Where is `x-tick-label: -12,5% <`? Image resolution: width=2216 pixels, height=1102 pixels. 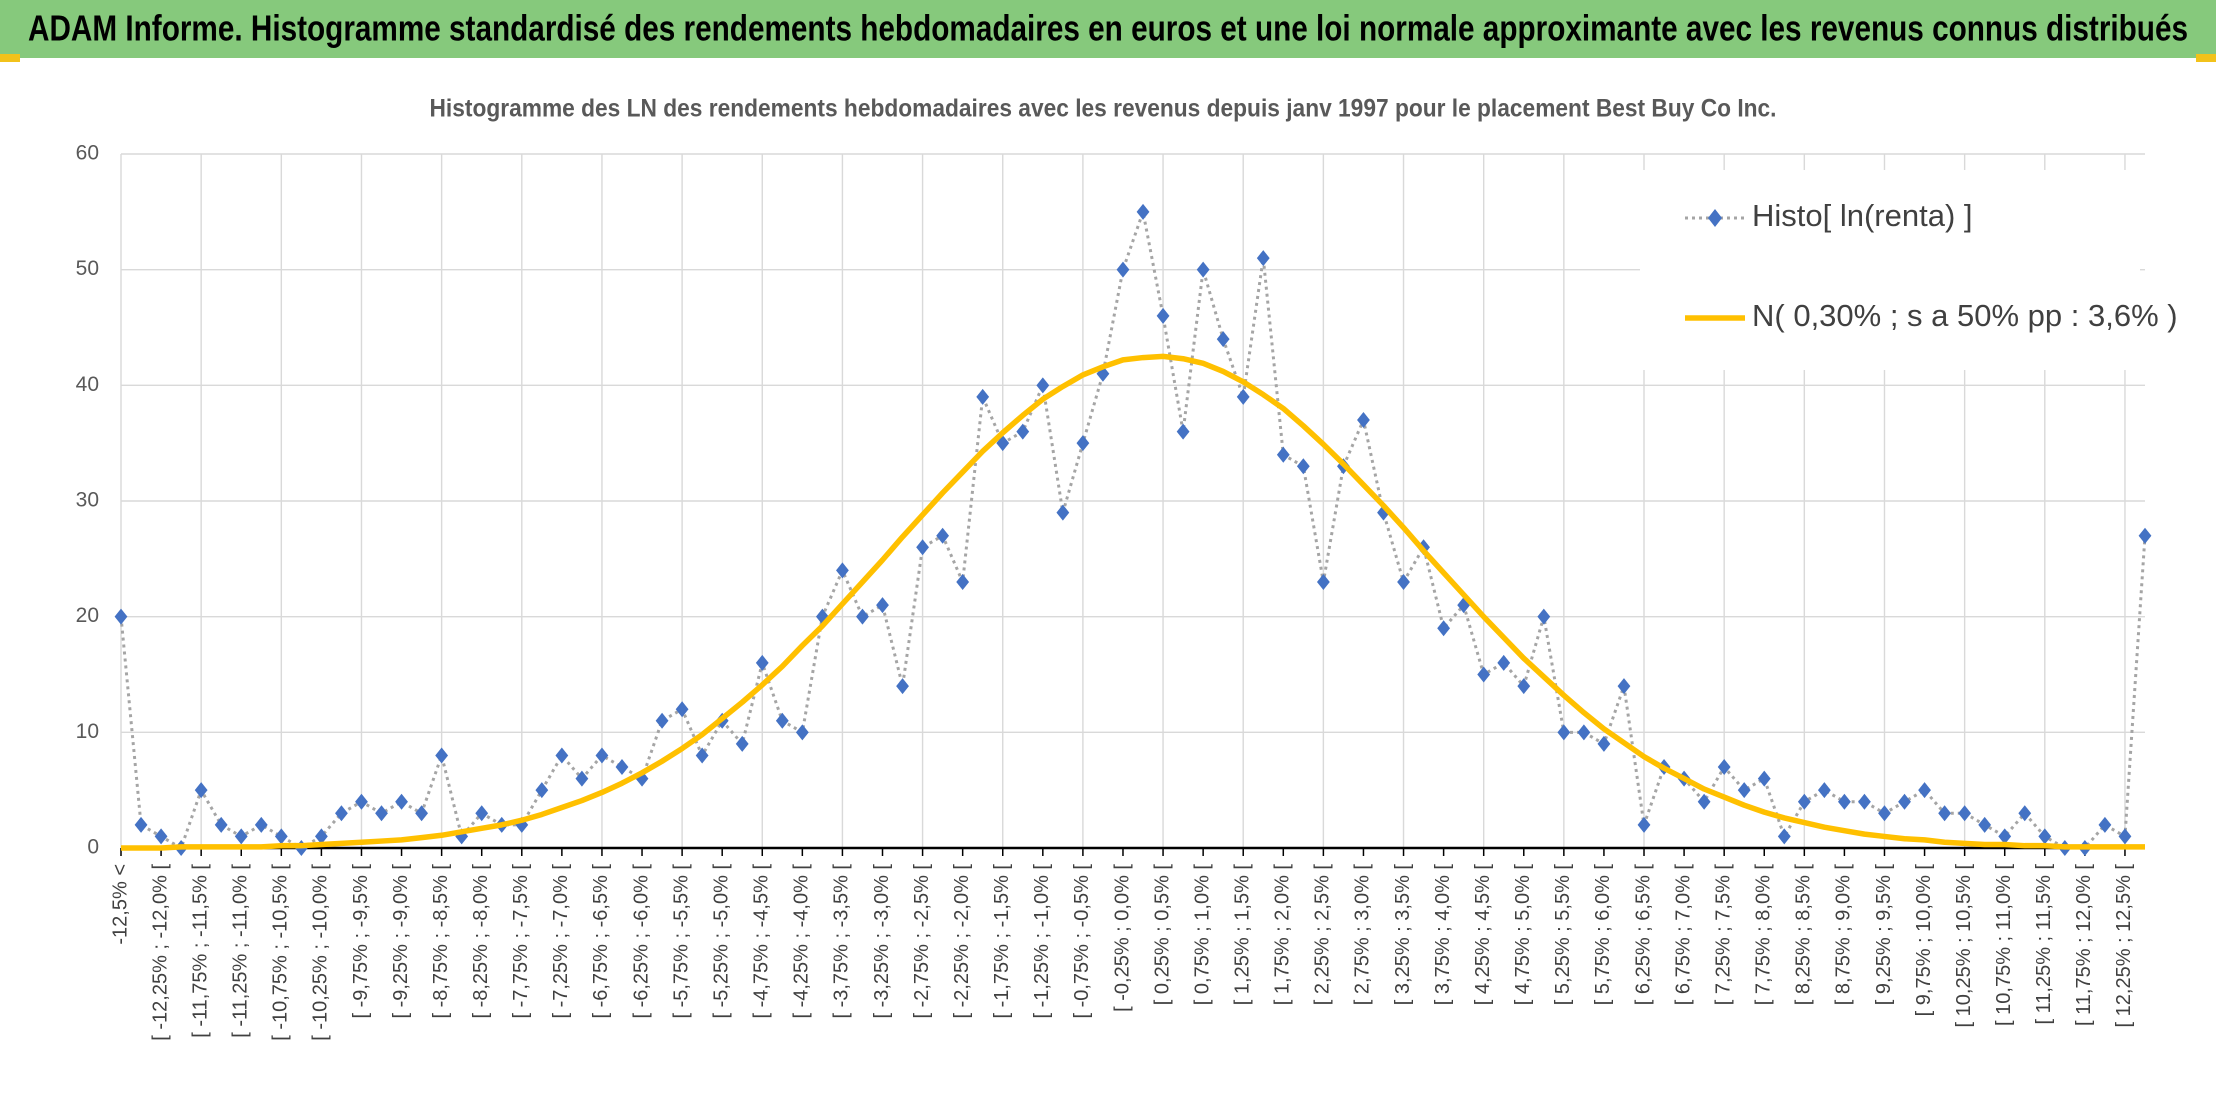
x-tick-label: -12,5% < is located at coordinates (120, 904).